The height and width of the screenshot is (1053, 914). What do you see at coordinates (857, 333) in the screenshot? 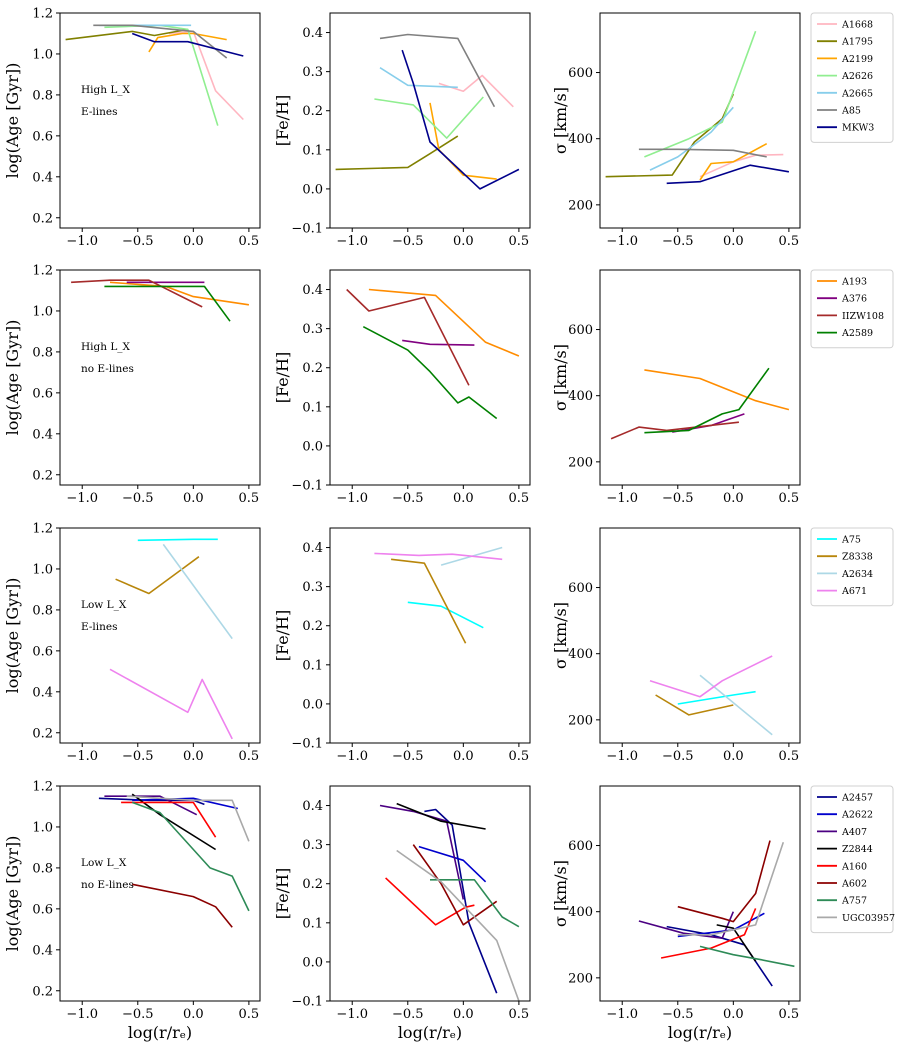
I see `legend-label-a2589: A2589` at bounding box center [857, 333].